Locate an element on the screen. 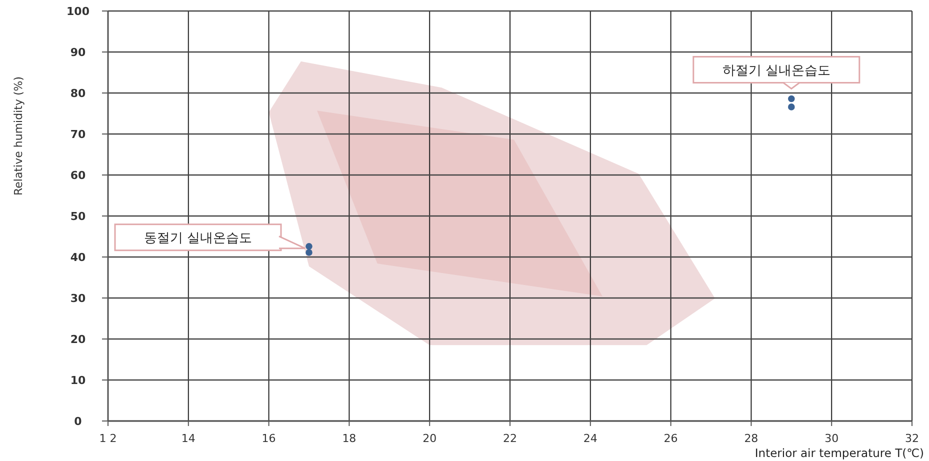 This screenshot has height=461, width=929. annotation: 동절기 실내온습도 is located at coordinates (198, 238).